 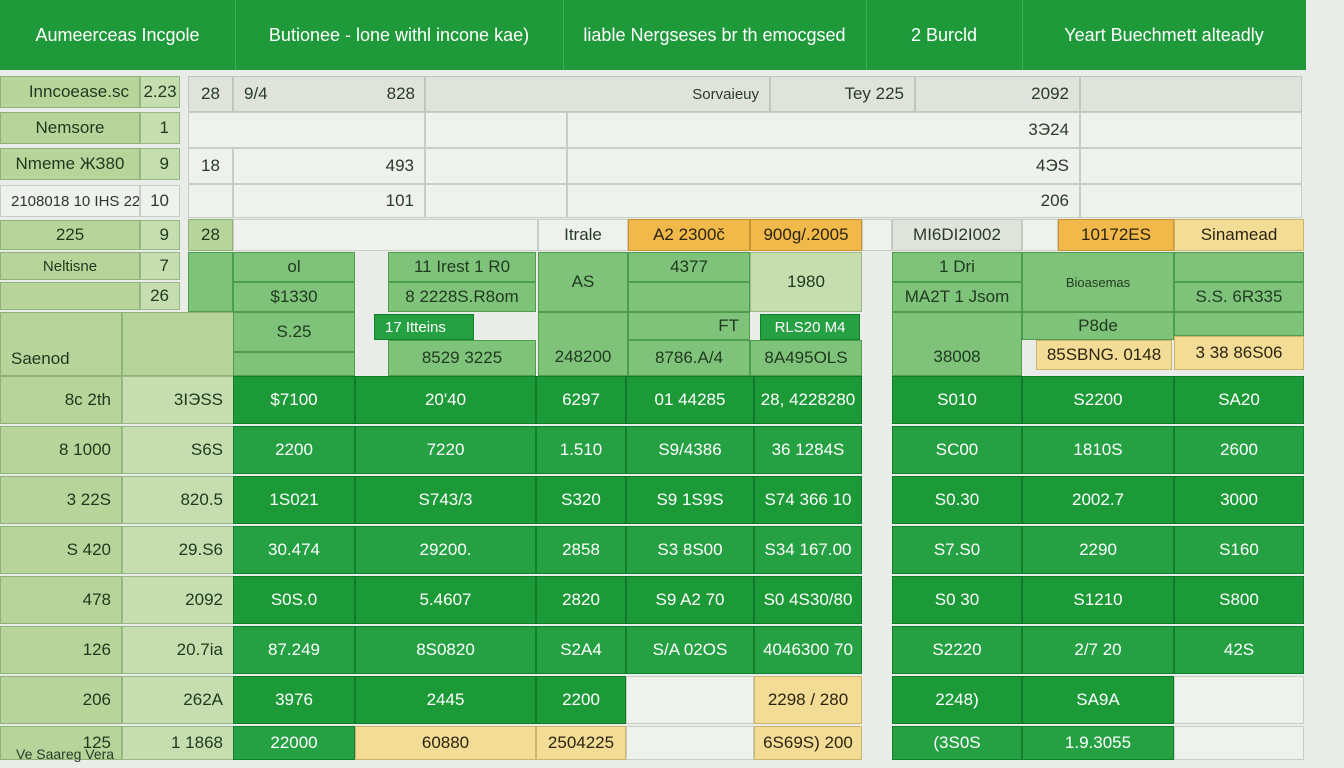 I want to click on table-cell-r5c2: 2092, so click(x=178, y=600).